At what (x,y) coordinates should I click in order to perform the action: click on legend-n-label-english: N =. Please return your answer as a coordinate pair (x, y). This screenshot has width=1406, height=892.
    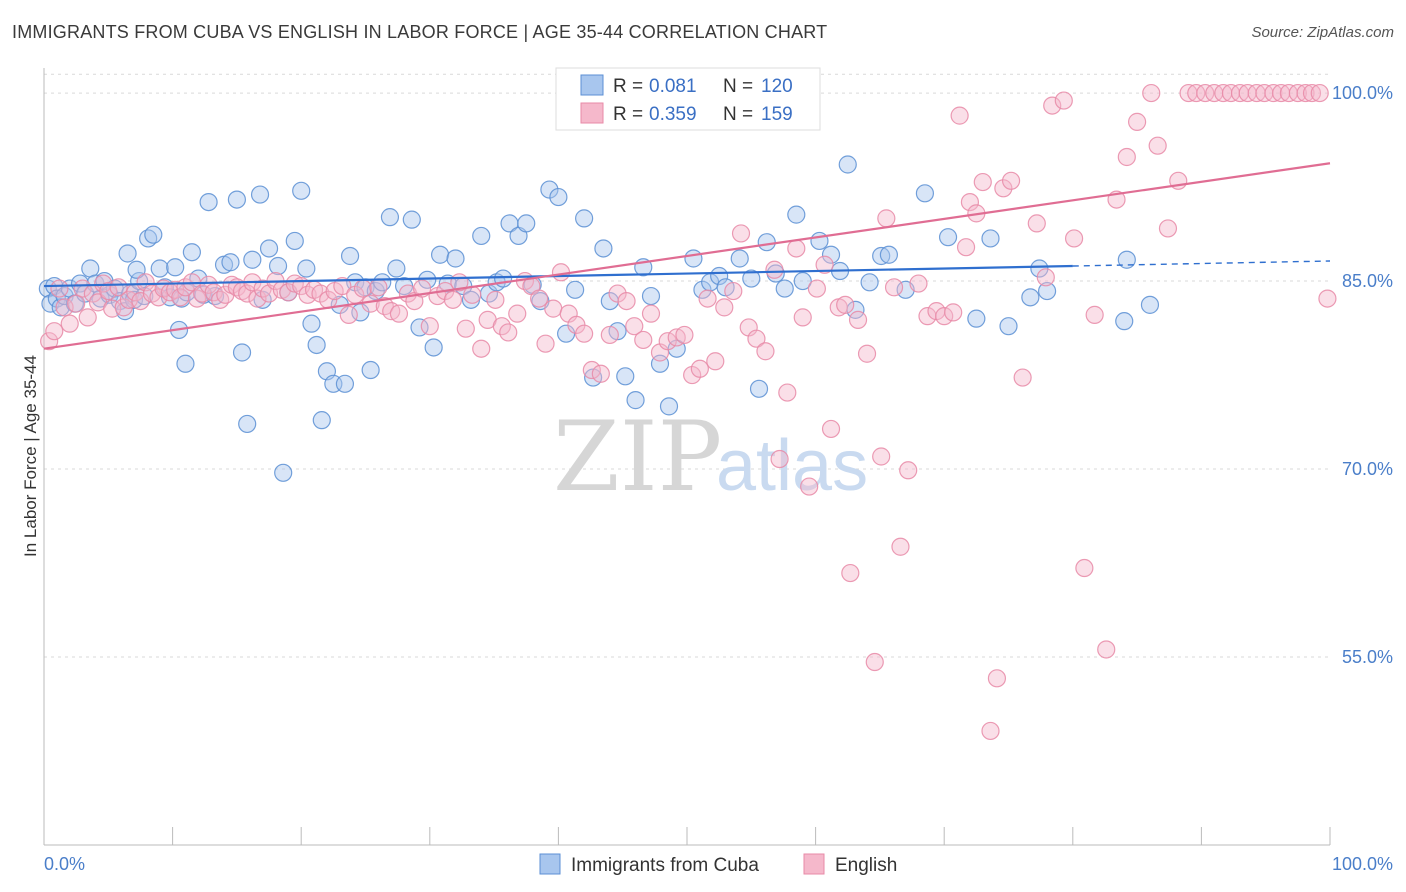
    Looking at the image, I should click on (738, 114).